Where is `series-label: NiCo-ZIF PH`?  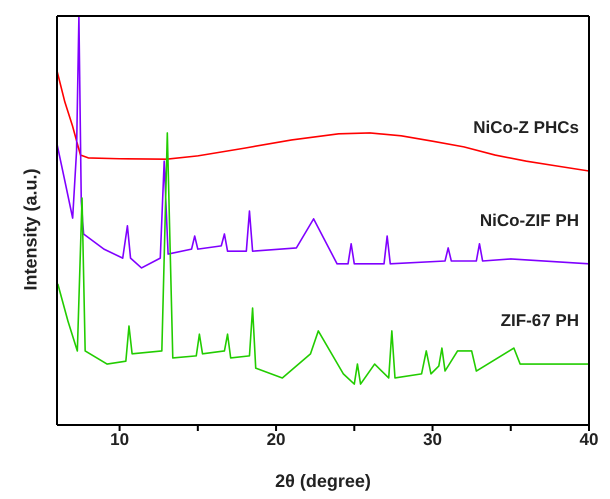
series-label: NiCo-ZIF PH is located at coordinates (529, 220).